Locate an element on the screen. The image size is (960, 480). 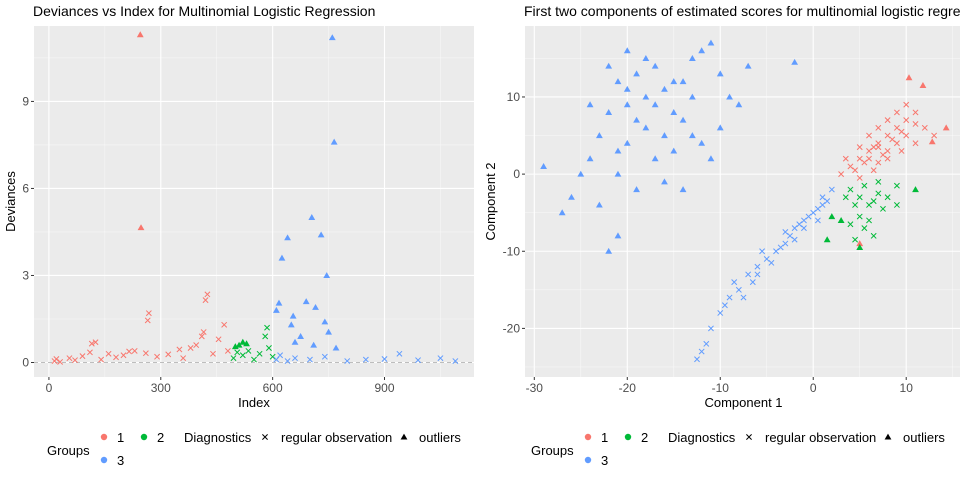
y-tick-label: 6 is located at coordinates (25, 188).